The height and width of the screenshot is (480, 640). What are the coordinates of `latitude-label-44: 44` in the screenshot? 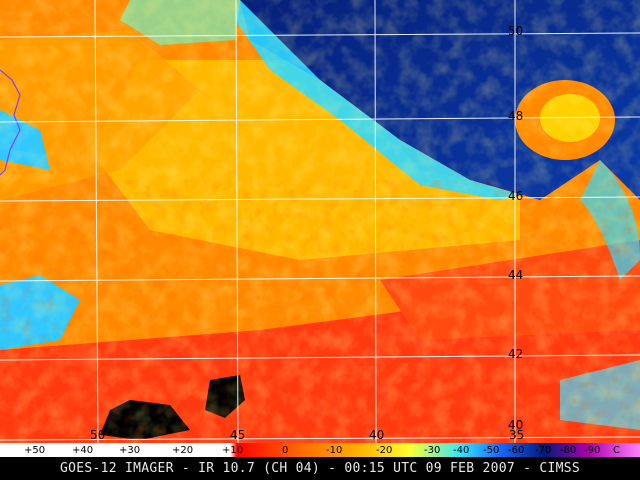 It's located at (516, 275).